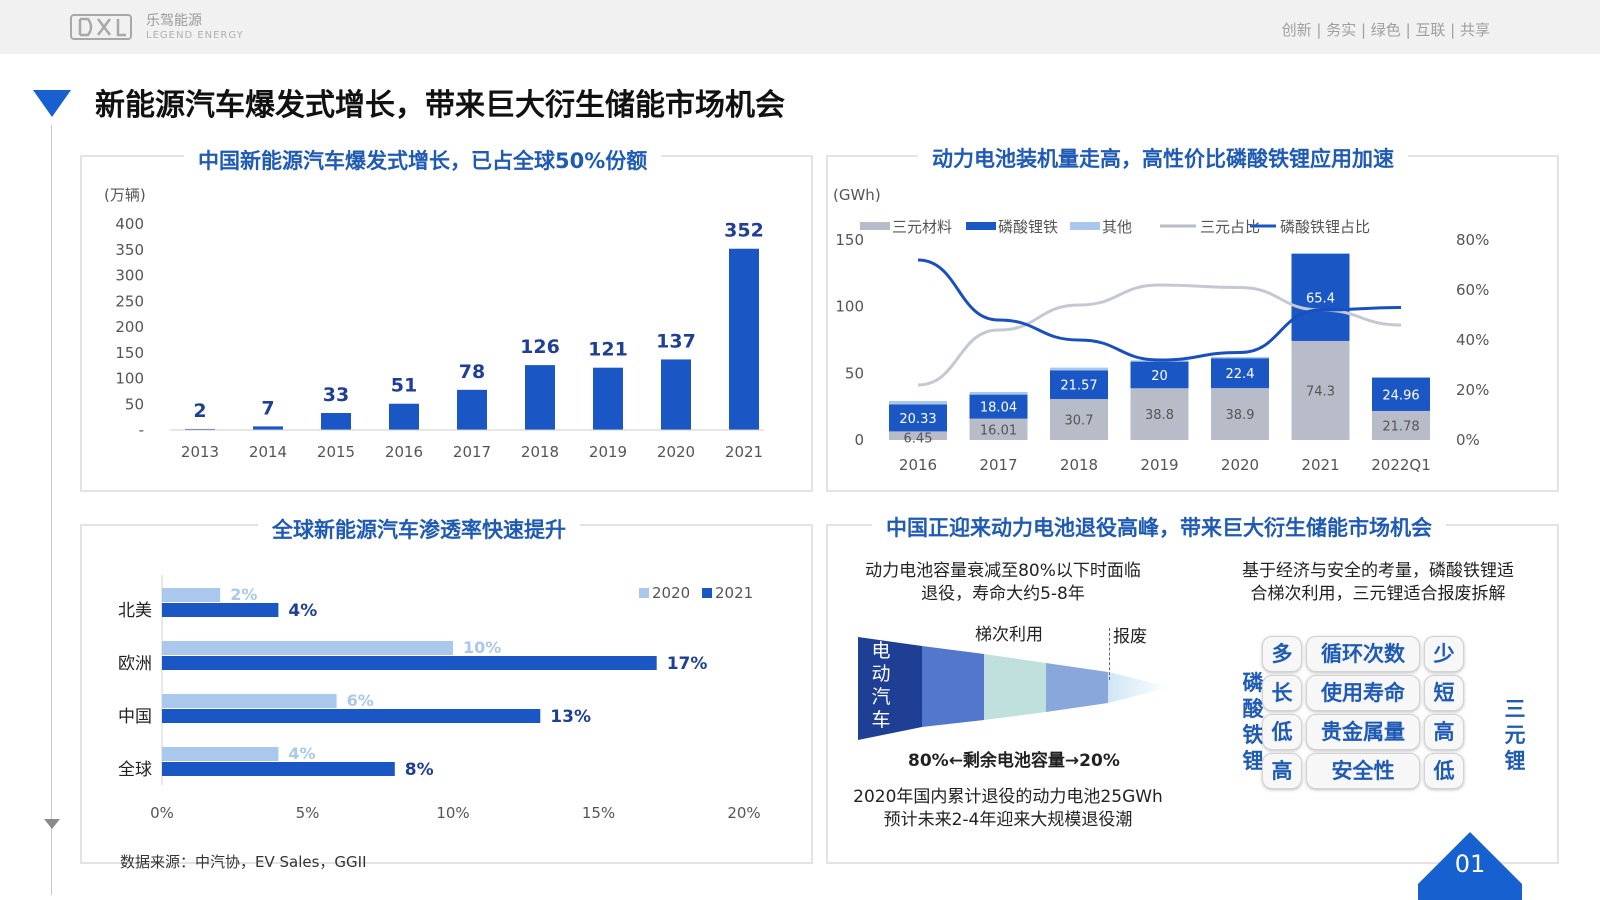 This screenshot has height=900, width=1600. I want to click on chart2-label-ternary: 38.9, so click(1240, 415).